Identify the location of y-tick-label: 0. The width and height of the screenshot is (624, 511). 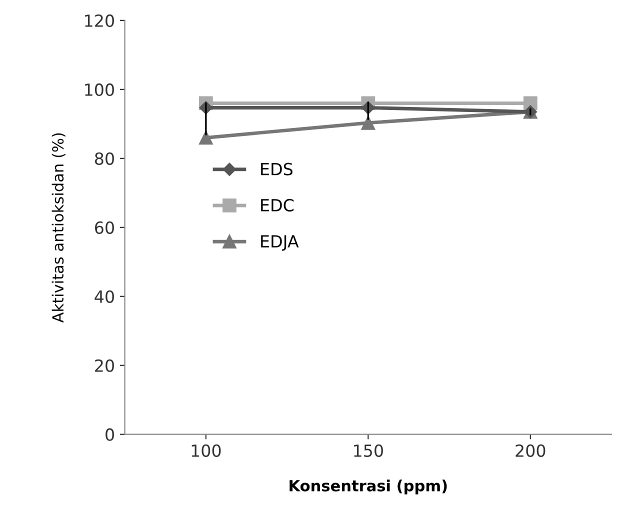
(110, 434).